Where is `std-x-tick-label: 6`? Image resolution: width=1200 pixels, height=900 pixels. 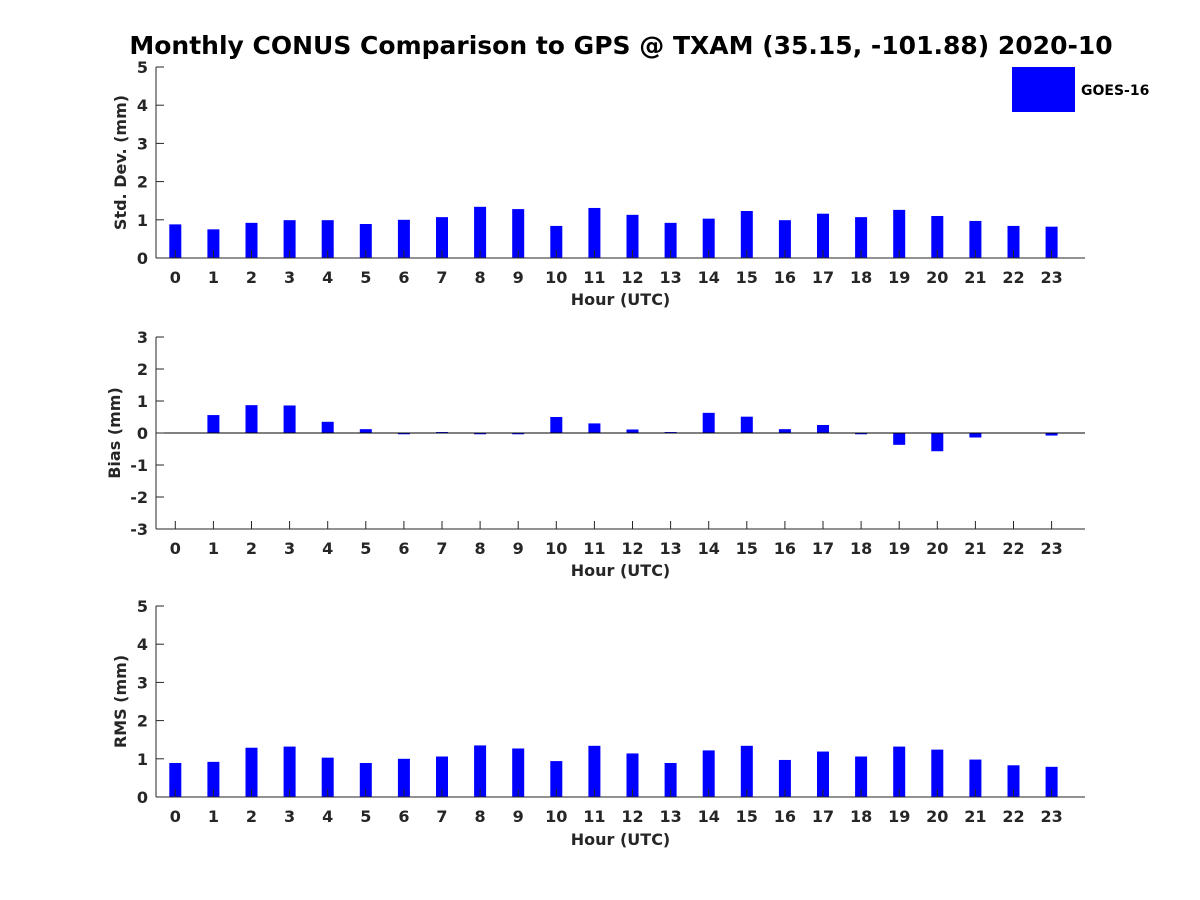
std-x-tick-label: 6 is located at coordinates (403, 277).